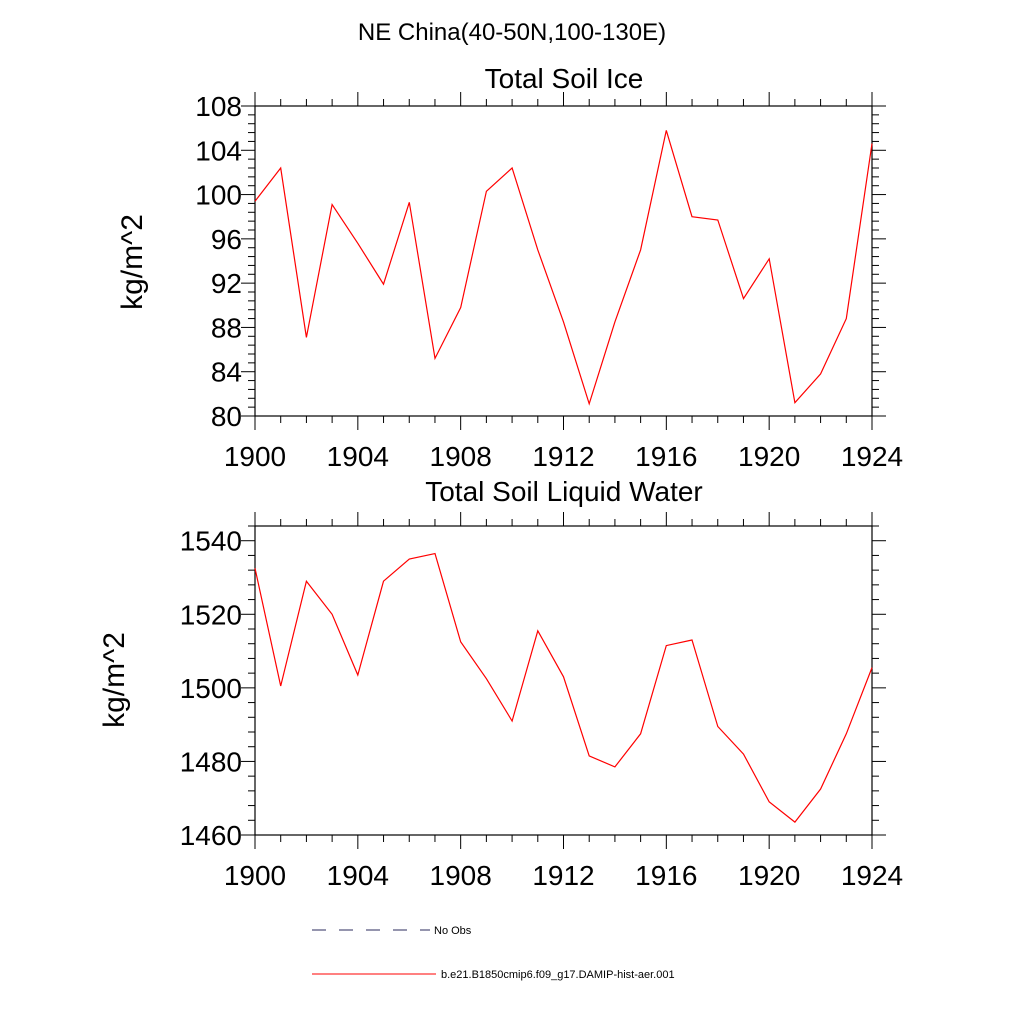  What do you see at coordinates (226, 416) in the screenshot?
I see `y-tick-label: 80` at bounding box center [226, 416].